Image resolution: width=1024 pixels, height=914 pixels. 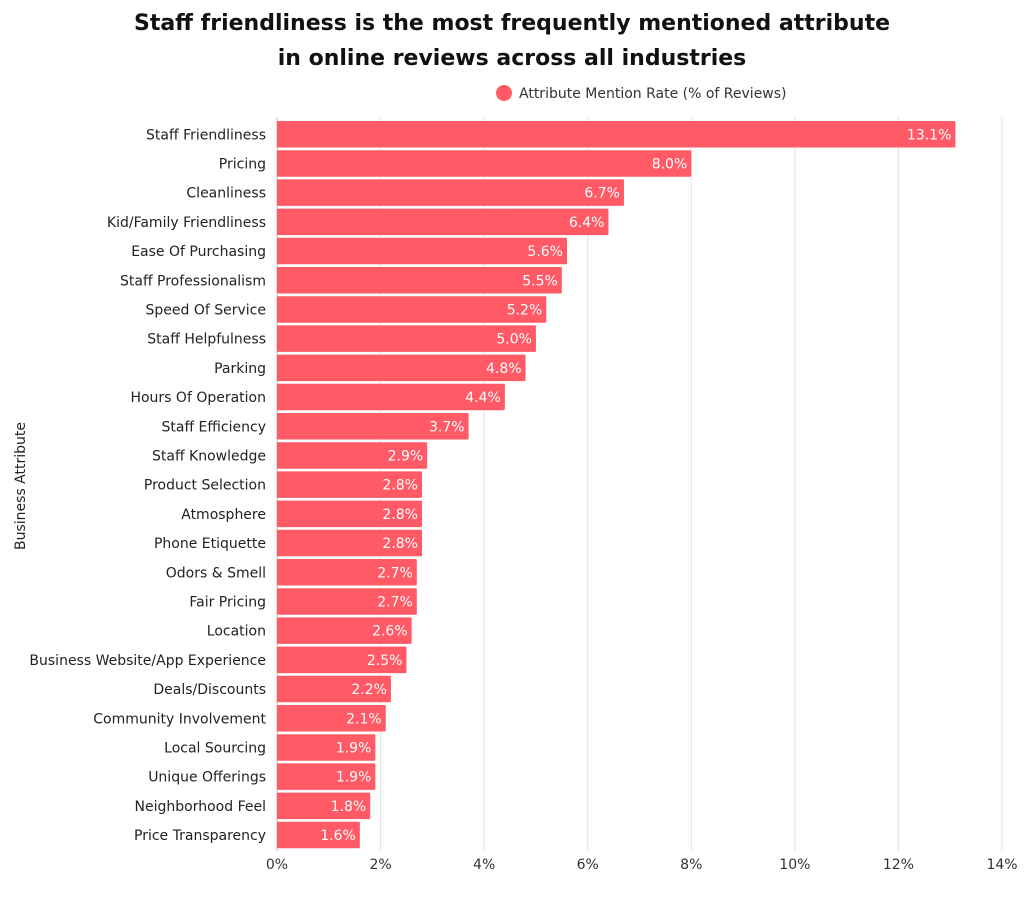 What do you see at coordinates (216, 573) in the screenshot?
I see `category-label: Odors & Smell` at bounding box center [216, 573].